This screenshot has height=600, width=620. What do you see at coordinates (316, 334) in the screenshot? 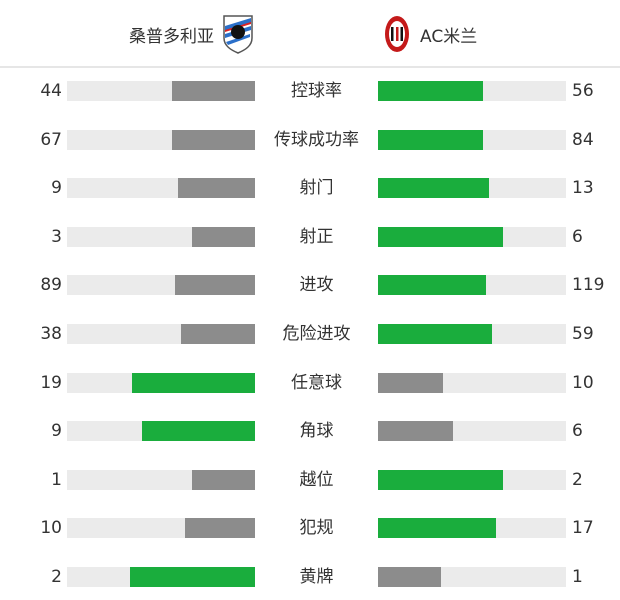
I see `stat-label: 危险进攻` at bounding box center [316, 334].